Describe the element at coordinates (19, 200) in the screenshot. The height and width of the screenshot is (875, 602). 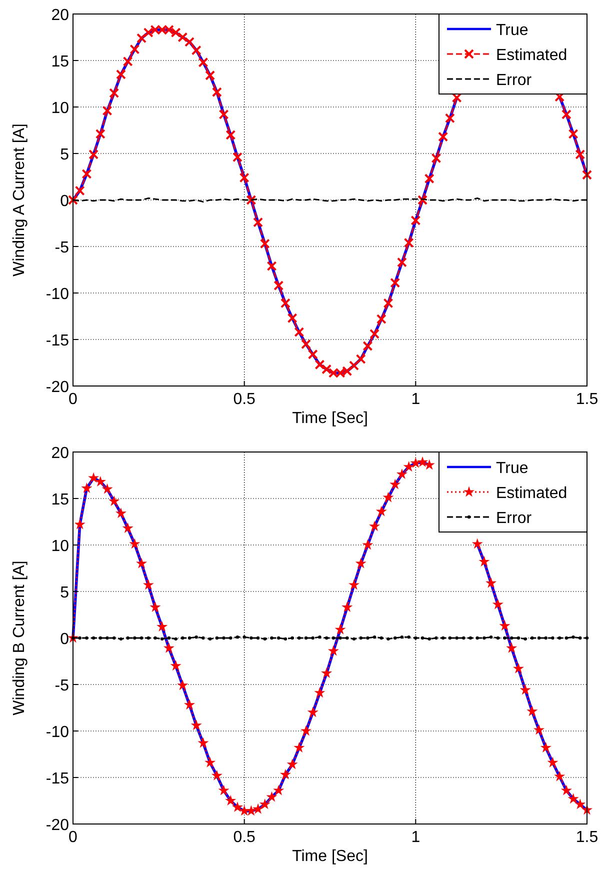
I see `y-axis-title: Winding A Current [A]` at that location.